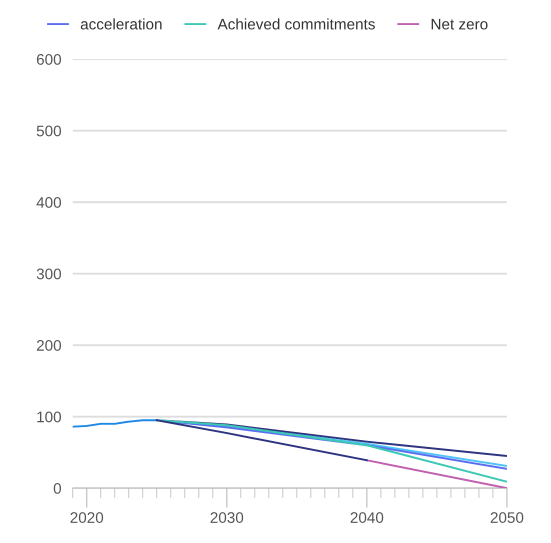 Image resolution: width=551 pixels, height=543 pixels. I want to click on legend-label: Net zero, so click(460, 24).